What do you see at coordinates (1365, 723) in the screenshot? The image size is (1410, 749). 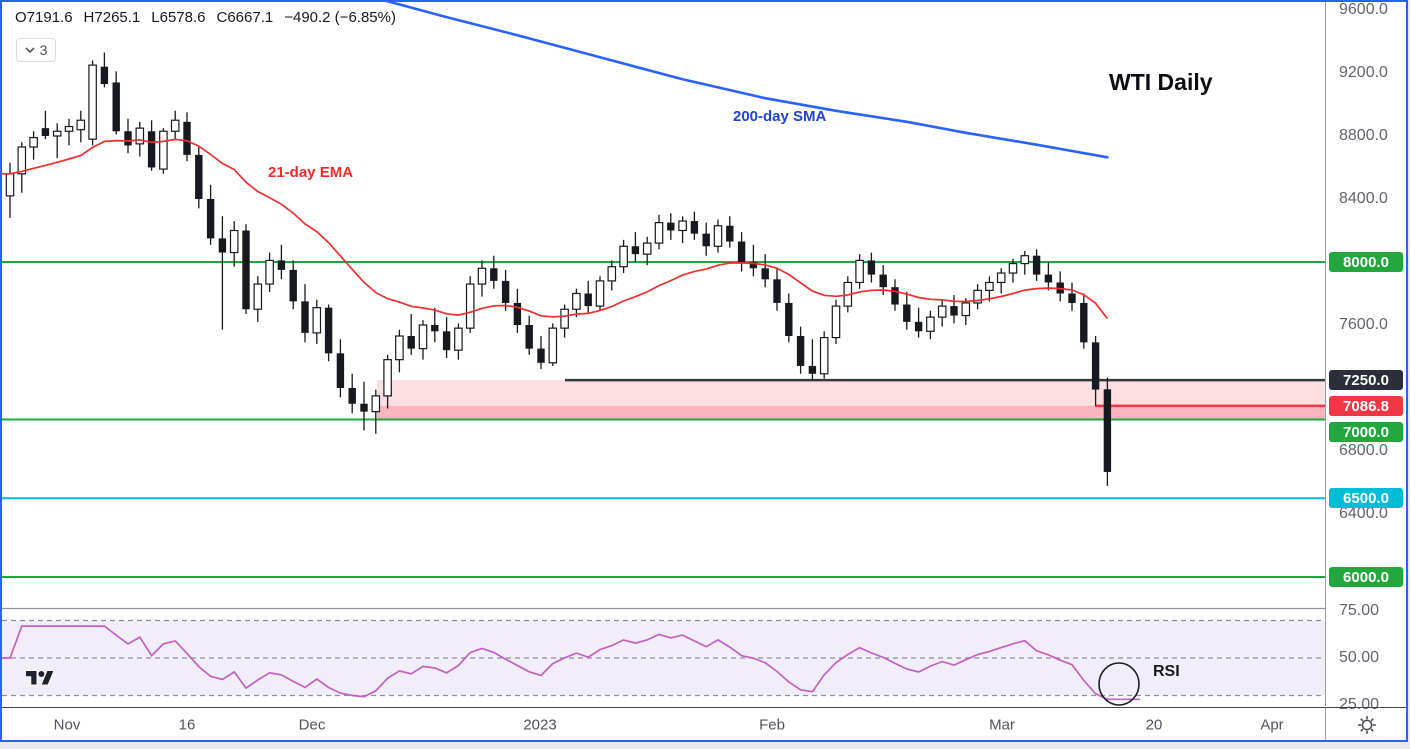 I see `axis-settings-corner` at bounding box center [1365, 723].